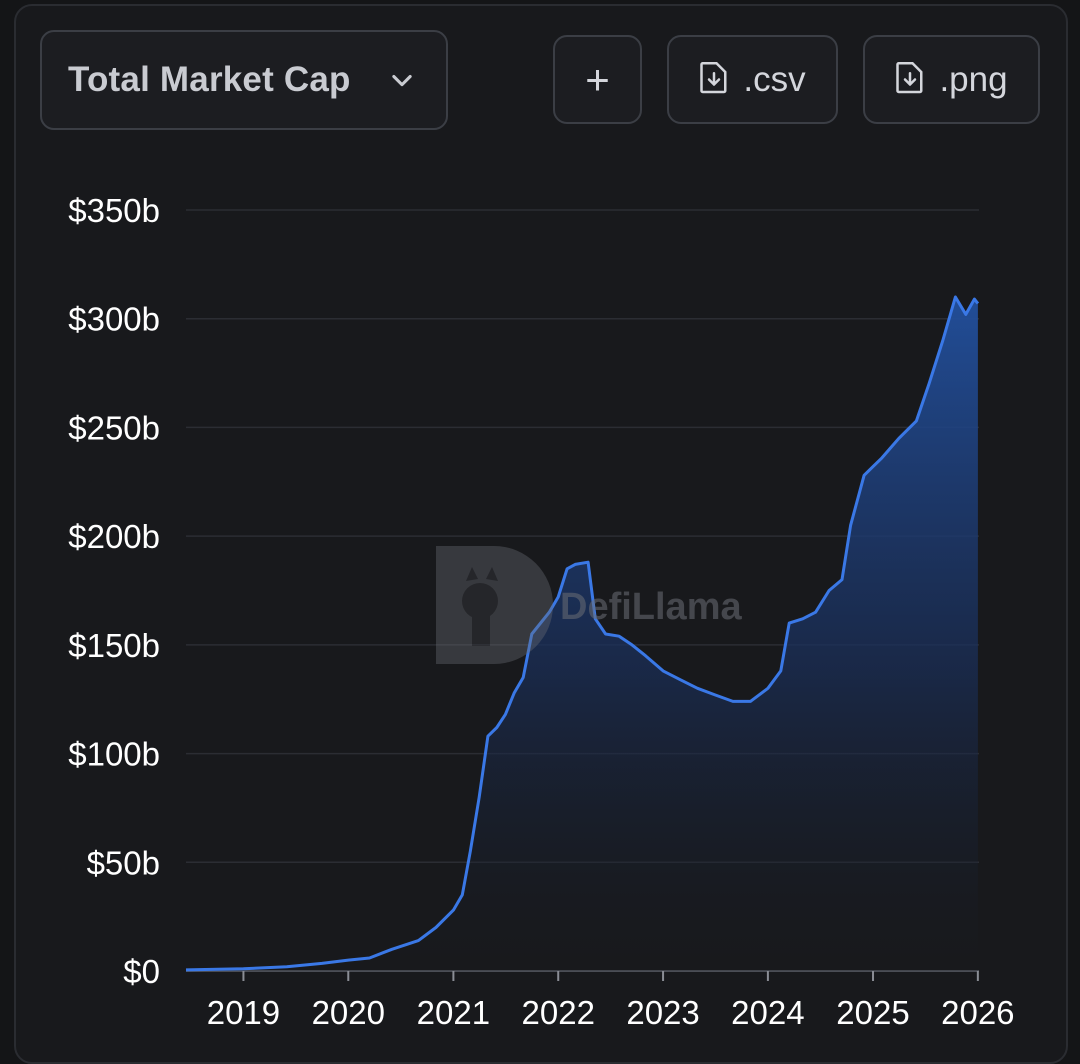 This screenshot has height=1064, width=1080. Describe the element at coordinates (243, 1012) in the screenshot. I see `x-tick-label: 2019` at that location.